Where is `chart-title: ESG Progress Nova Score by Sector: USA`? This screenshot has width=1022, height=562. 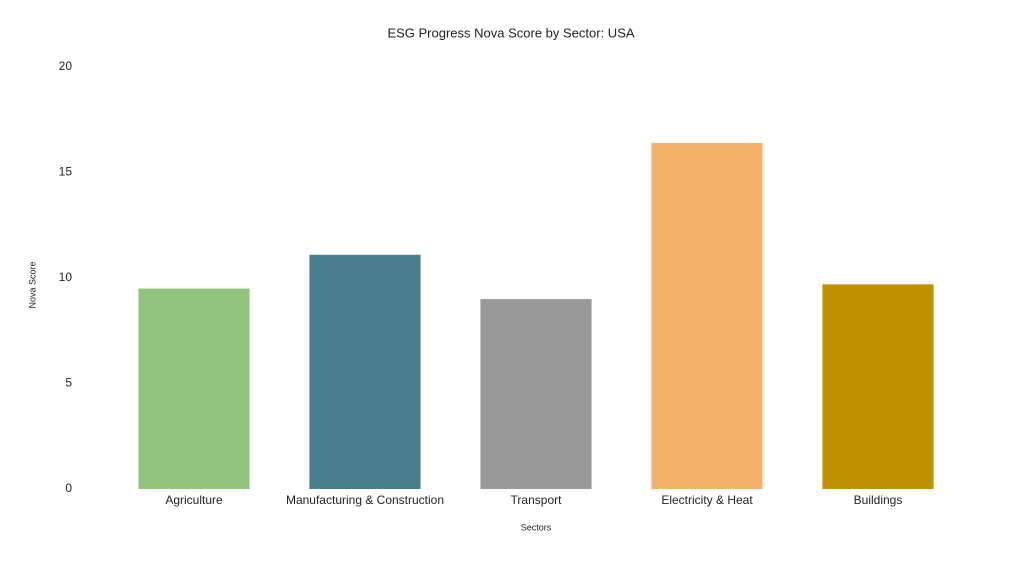 chart-title: ESG Progress Nova Score by Sector: USA is located at coordinates (510, 32).